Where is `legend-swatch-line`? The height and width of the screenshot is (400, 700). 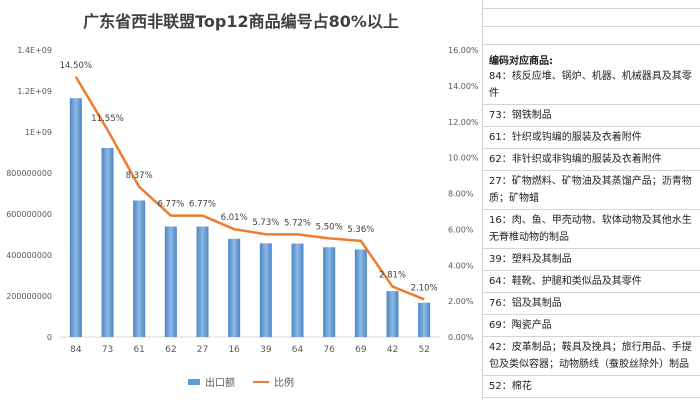
legend-swatch-line is located at coordinates (261, 381).